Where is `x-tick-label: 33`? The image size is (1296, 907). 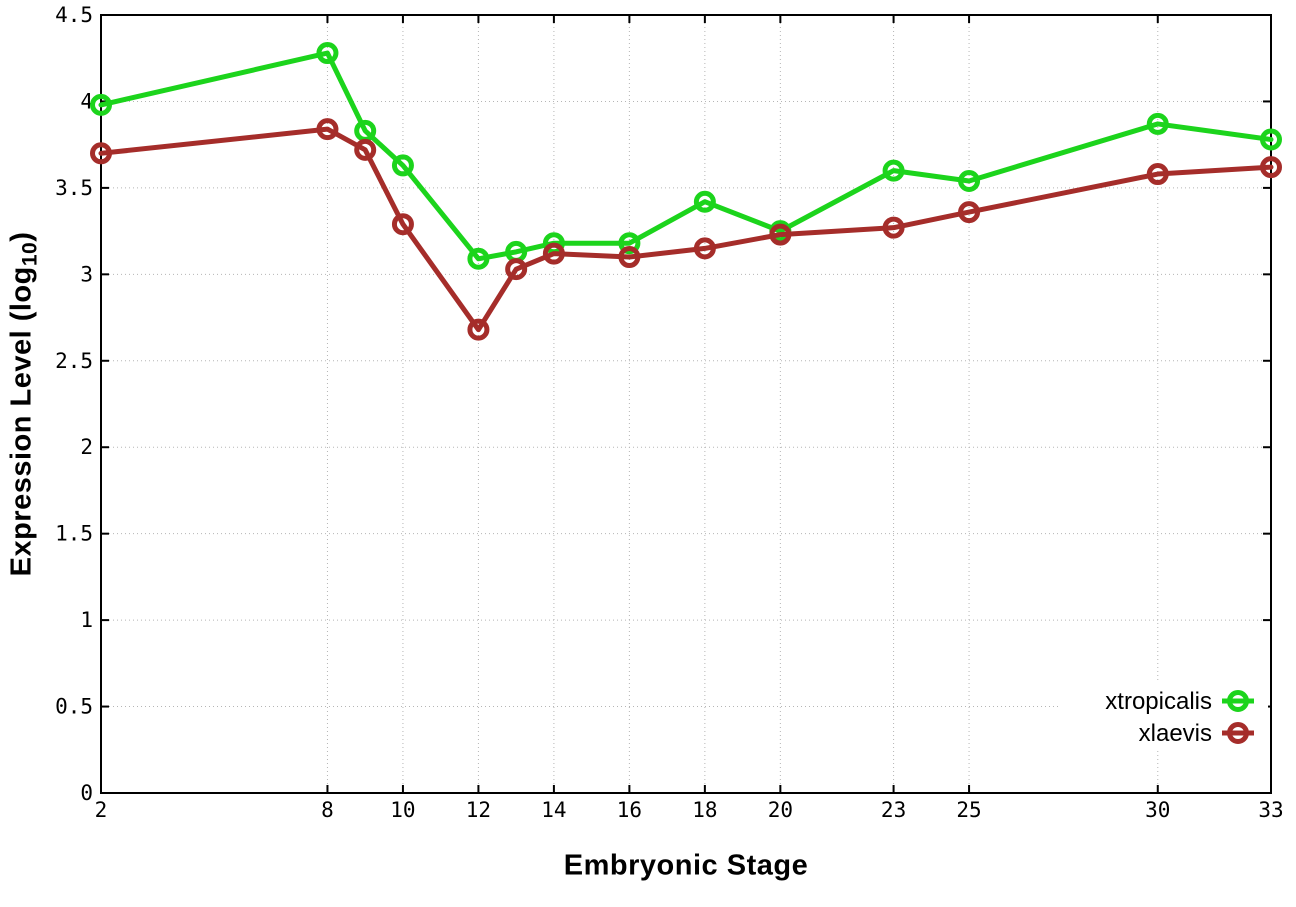 x-tick-label: 33 is located at coordinates (1270, 810).